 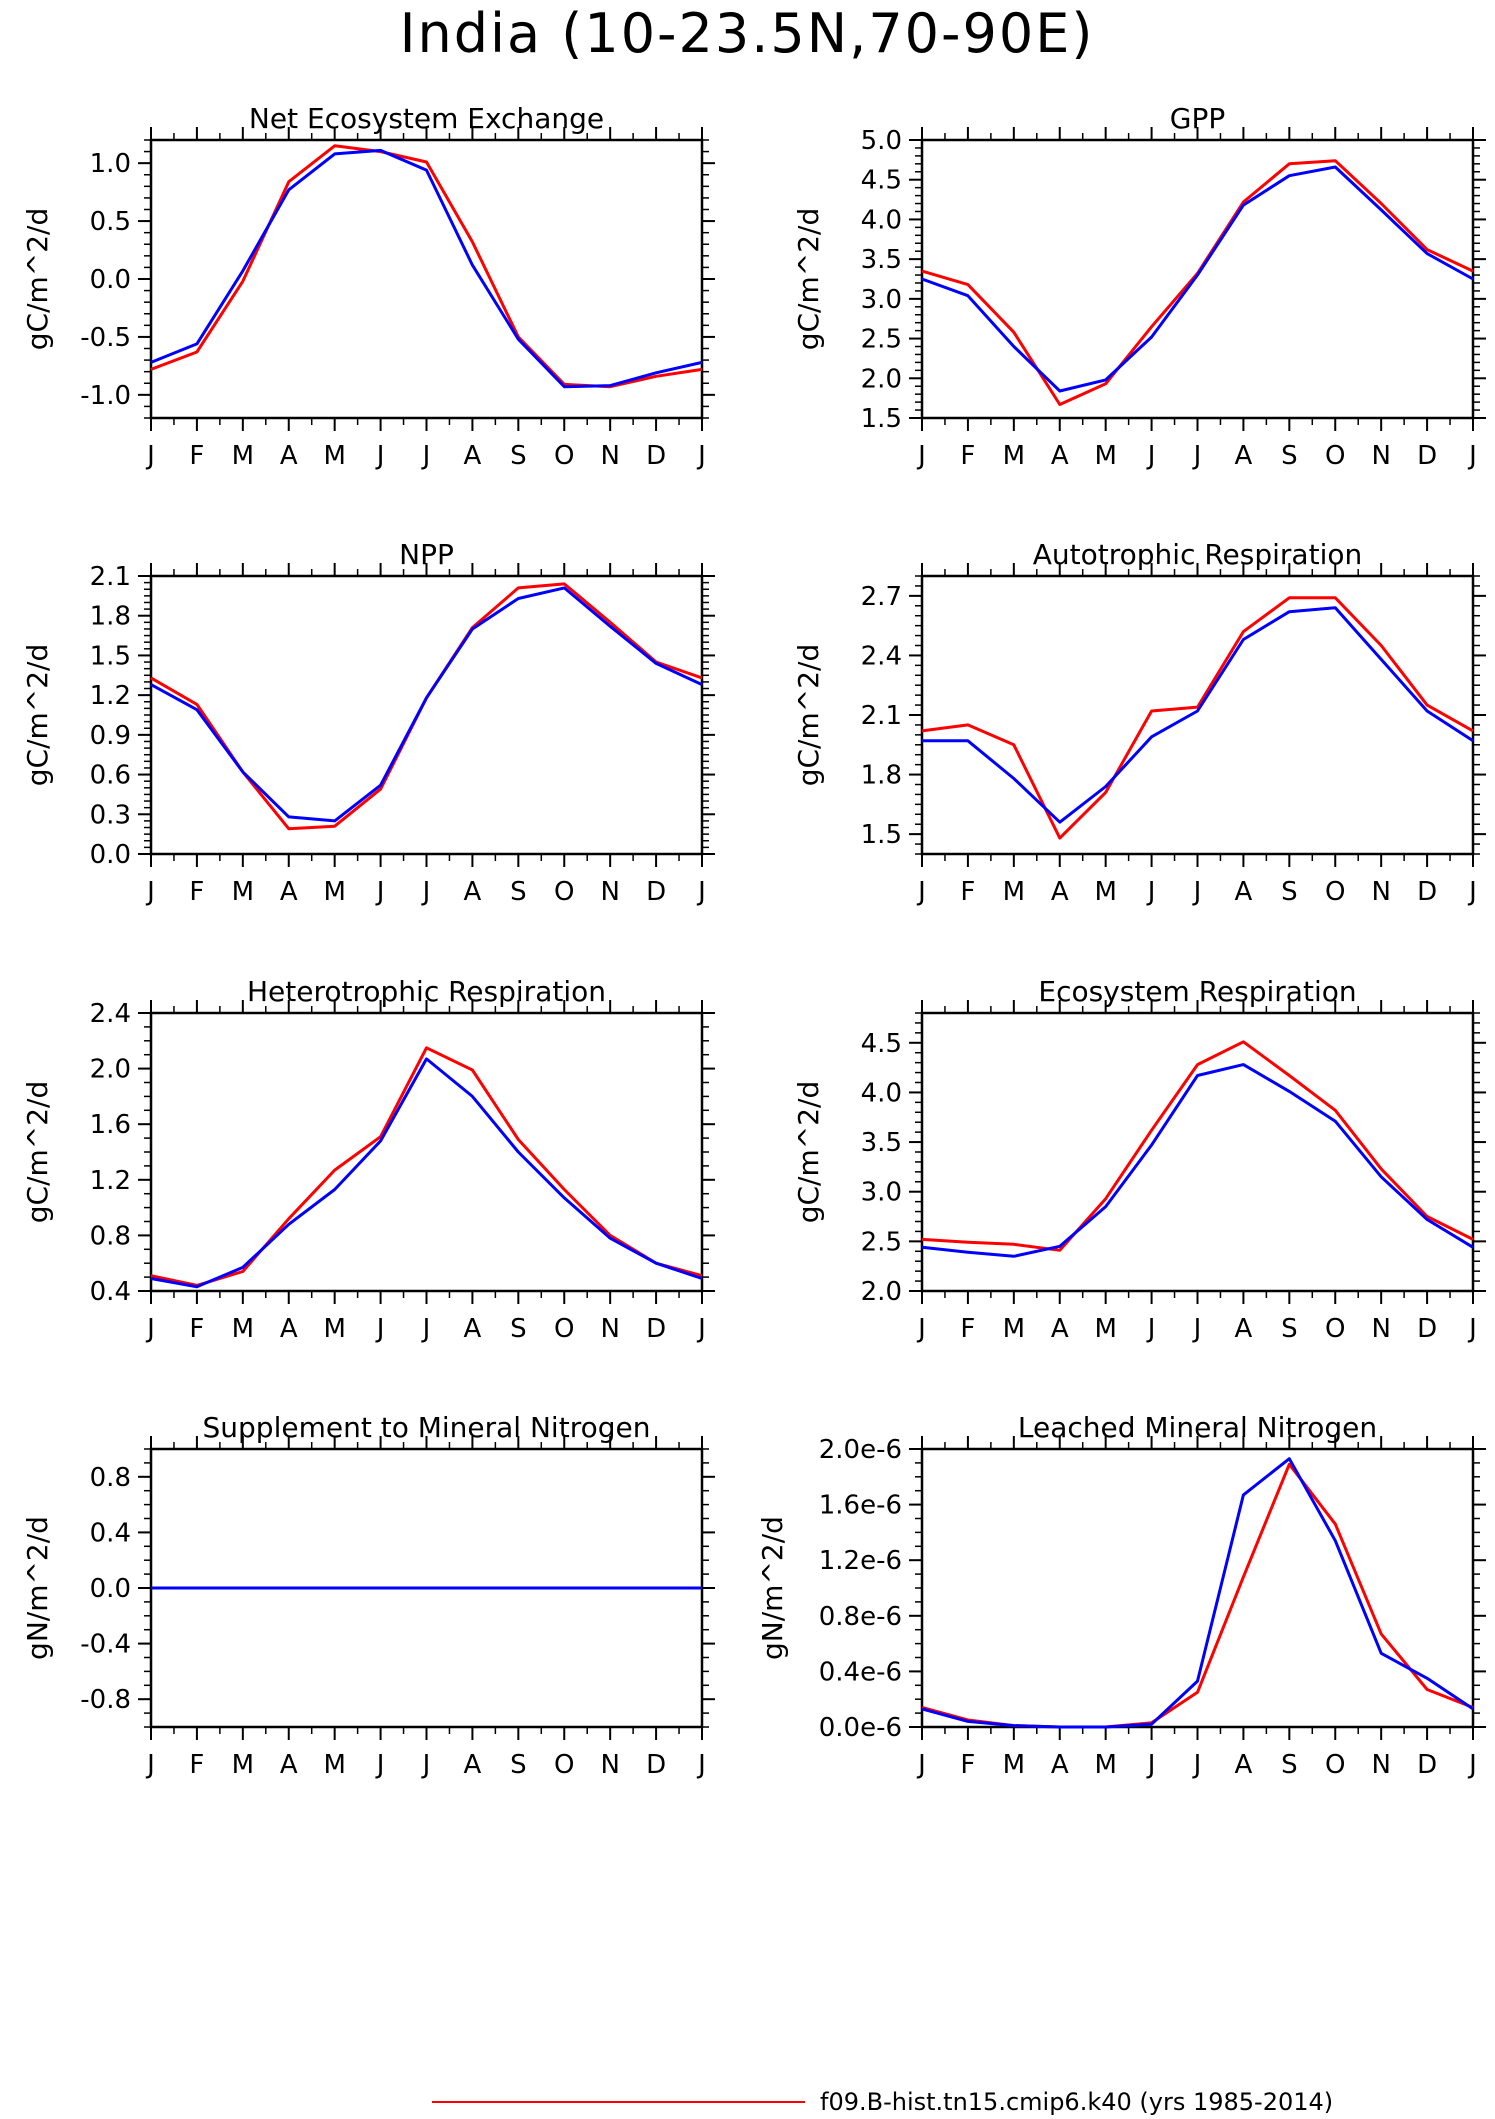 I want to click on y-tick-label: 0.8e-6, so click(x=860, y=1617).